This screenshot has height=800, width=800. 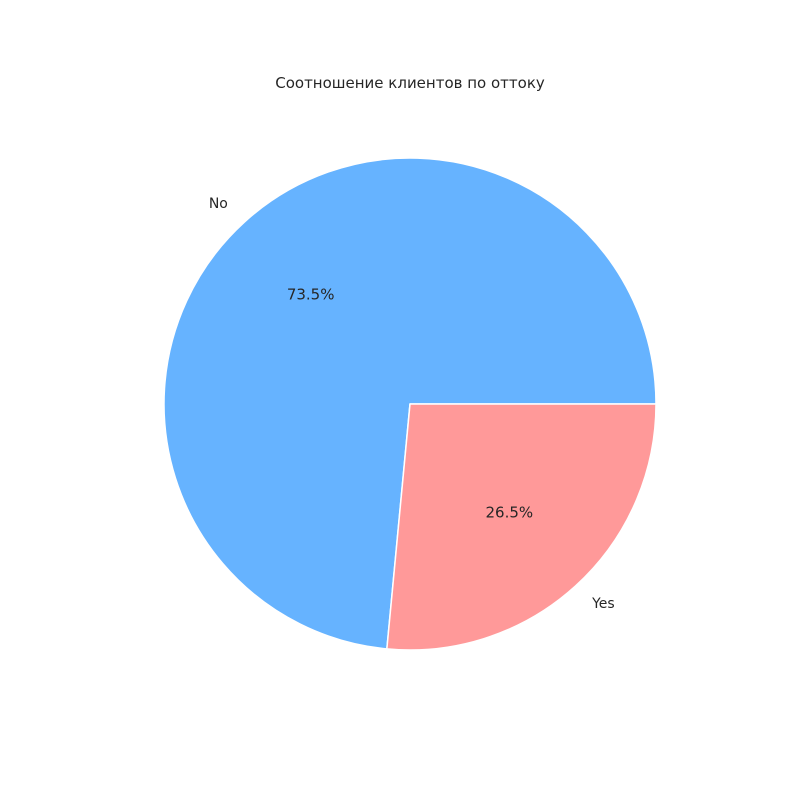 I want to click on chart-title: Соотношение клиентов по оттоку, so click(x=410, y=83).